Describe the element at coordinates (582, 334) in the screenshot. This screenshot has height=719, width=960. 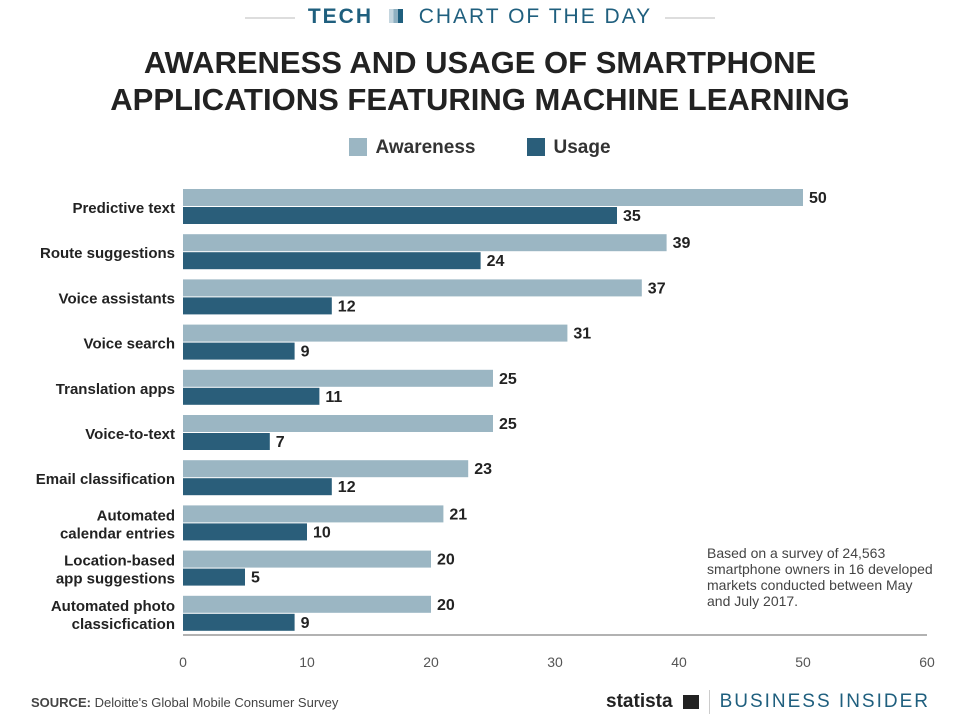
I see `data-label: 31` at that location.